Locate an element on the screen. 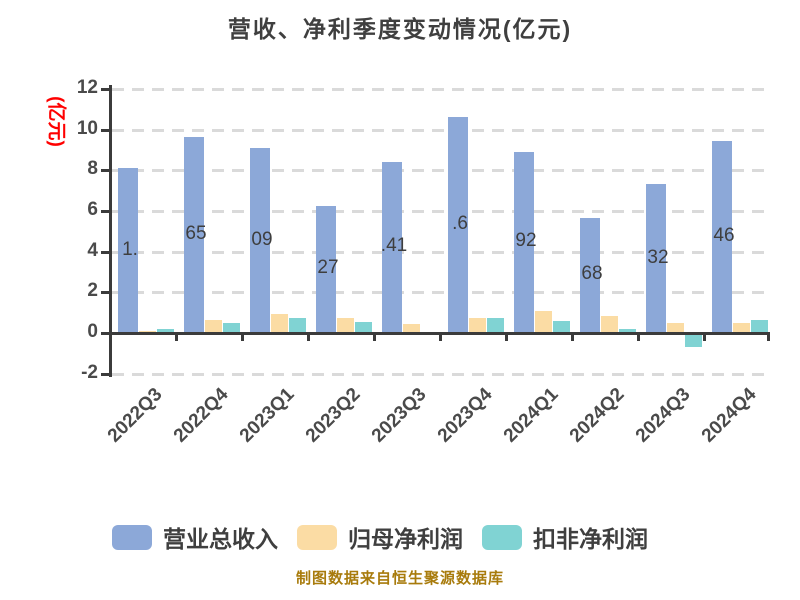 The image size is (800, 600). y-tick-label-8: 8 is located at coordinates (92, 169).